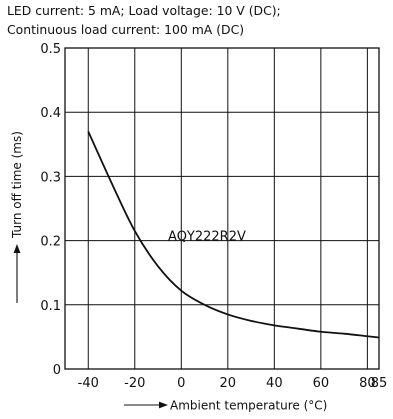  What do you see at coordinates (367, 383) in the screenshot?
I see `x-tick-label: 80` at bounding box center [367, 383].